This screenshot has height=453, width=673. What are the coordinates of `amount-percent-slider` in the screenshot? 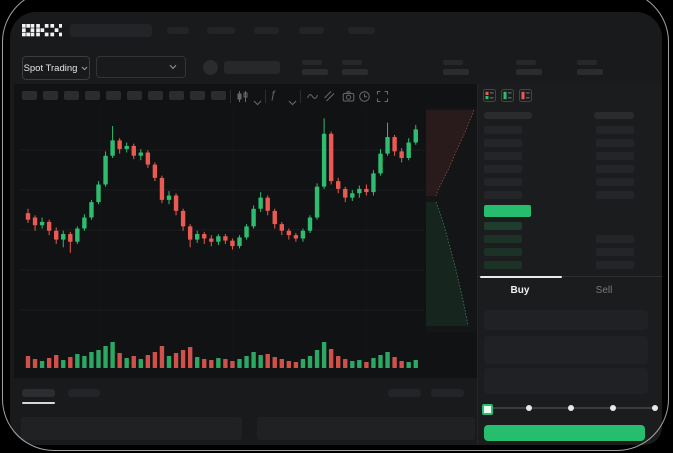 It's located at (570, 408).